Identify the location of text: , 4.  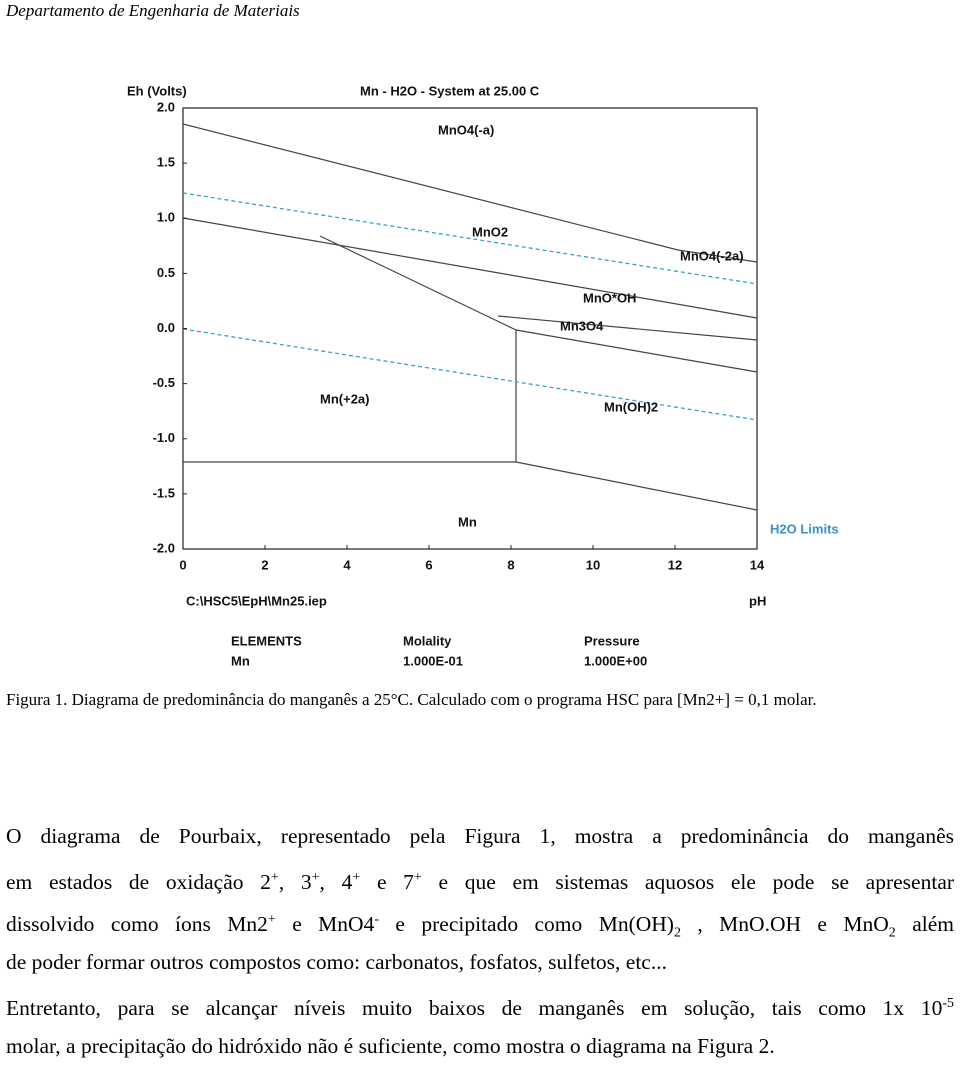
(336, 882).